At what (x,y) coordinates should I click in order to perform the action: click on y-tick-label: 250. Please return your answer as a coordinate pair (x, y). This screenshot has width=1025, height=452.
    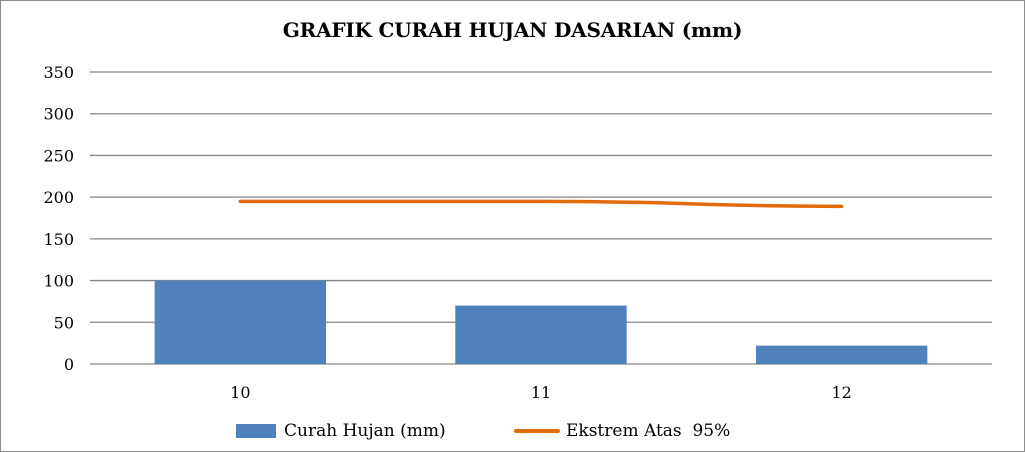
    Looking at the image, I should click on (58, 155).